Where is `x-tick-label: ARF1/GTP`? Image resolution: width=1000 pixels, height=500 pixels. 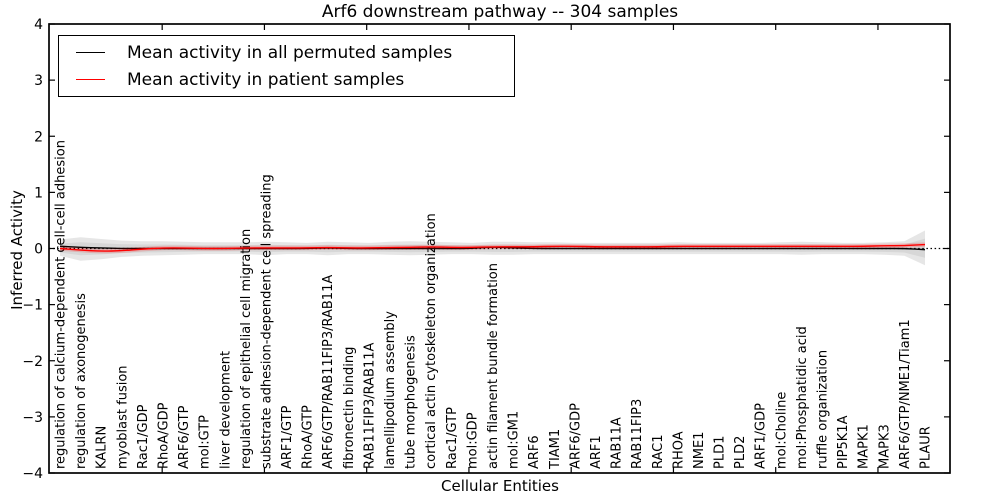 x-tick-label: ARF1/GTP is located at coordinates (287, 437).